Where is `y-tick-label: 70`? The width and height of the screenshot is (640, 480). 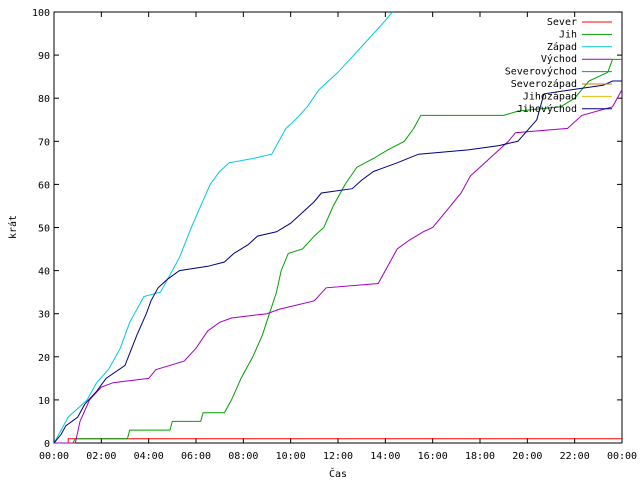 y-tick-label: 70 is located at coordinates (44, 142).